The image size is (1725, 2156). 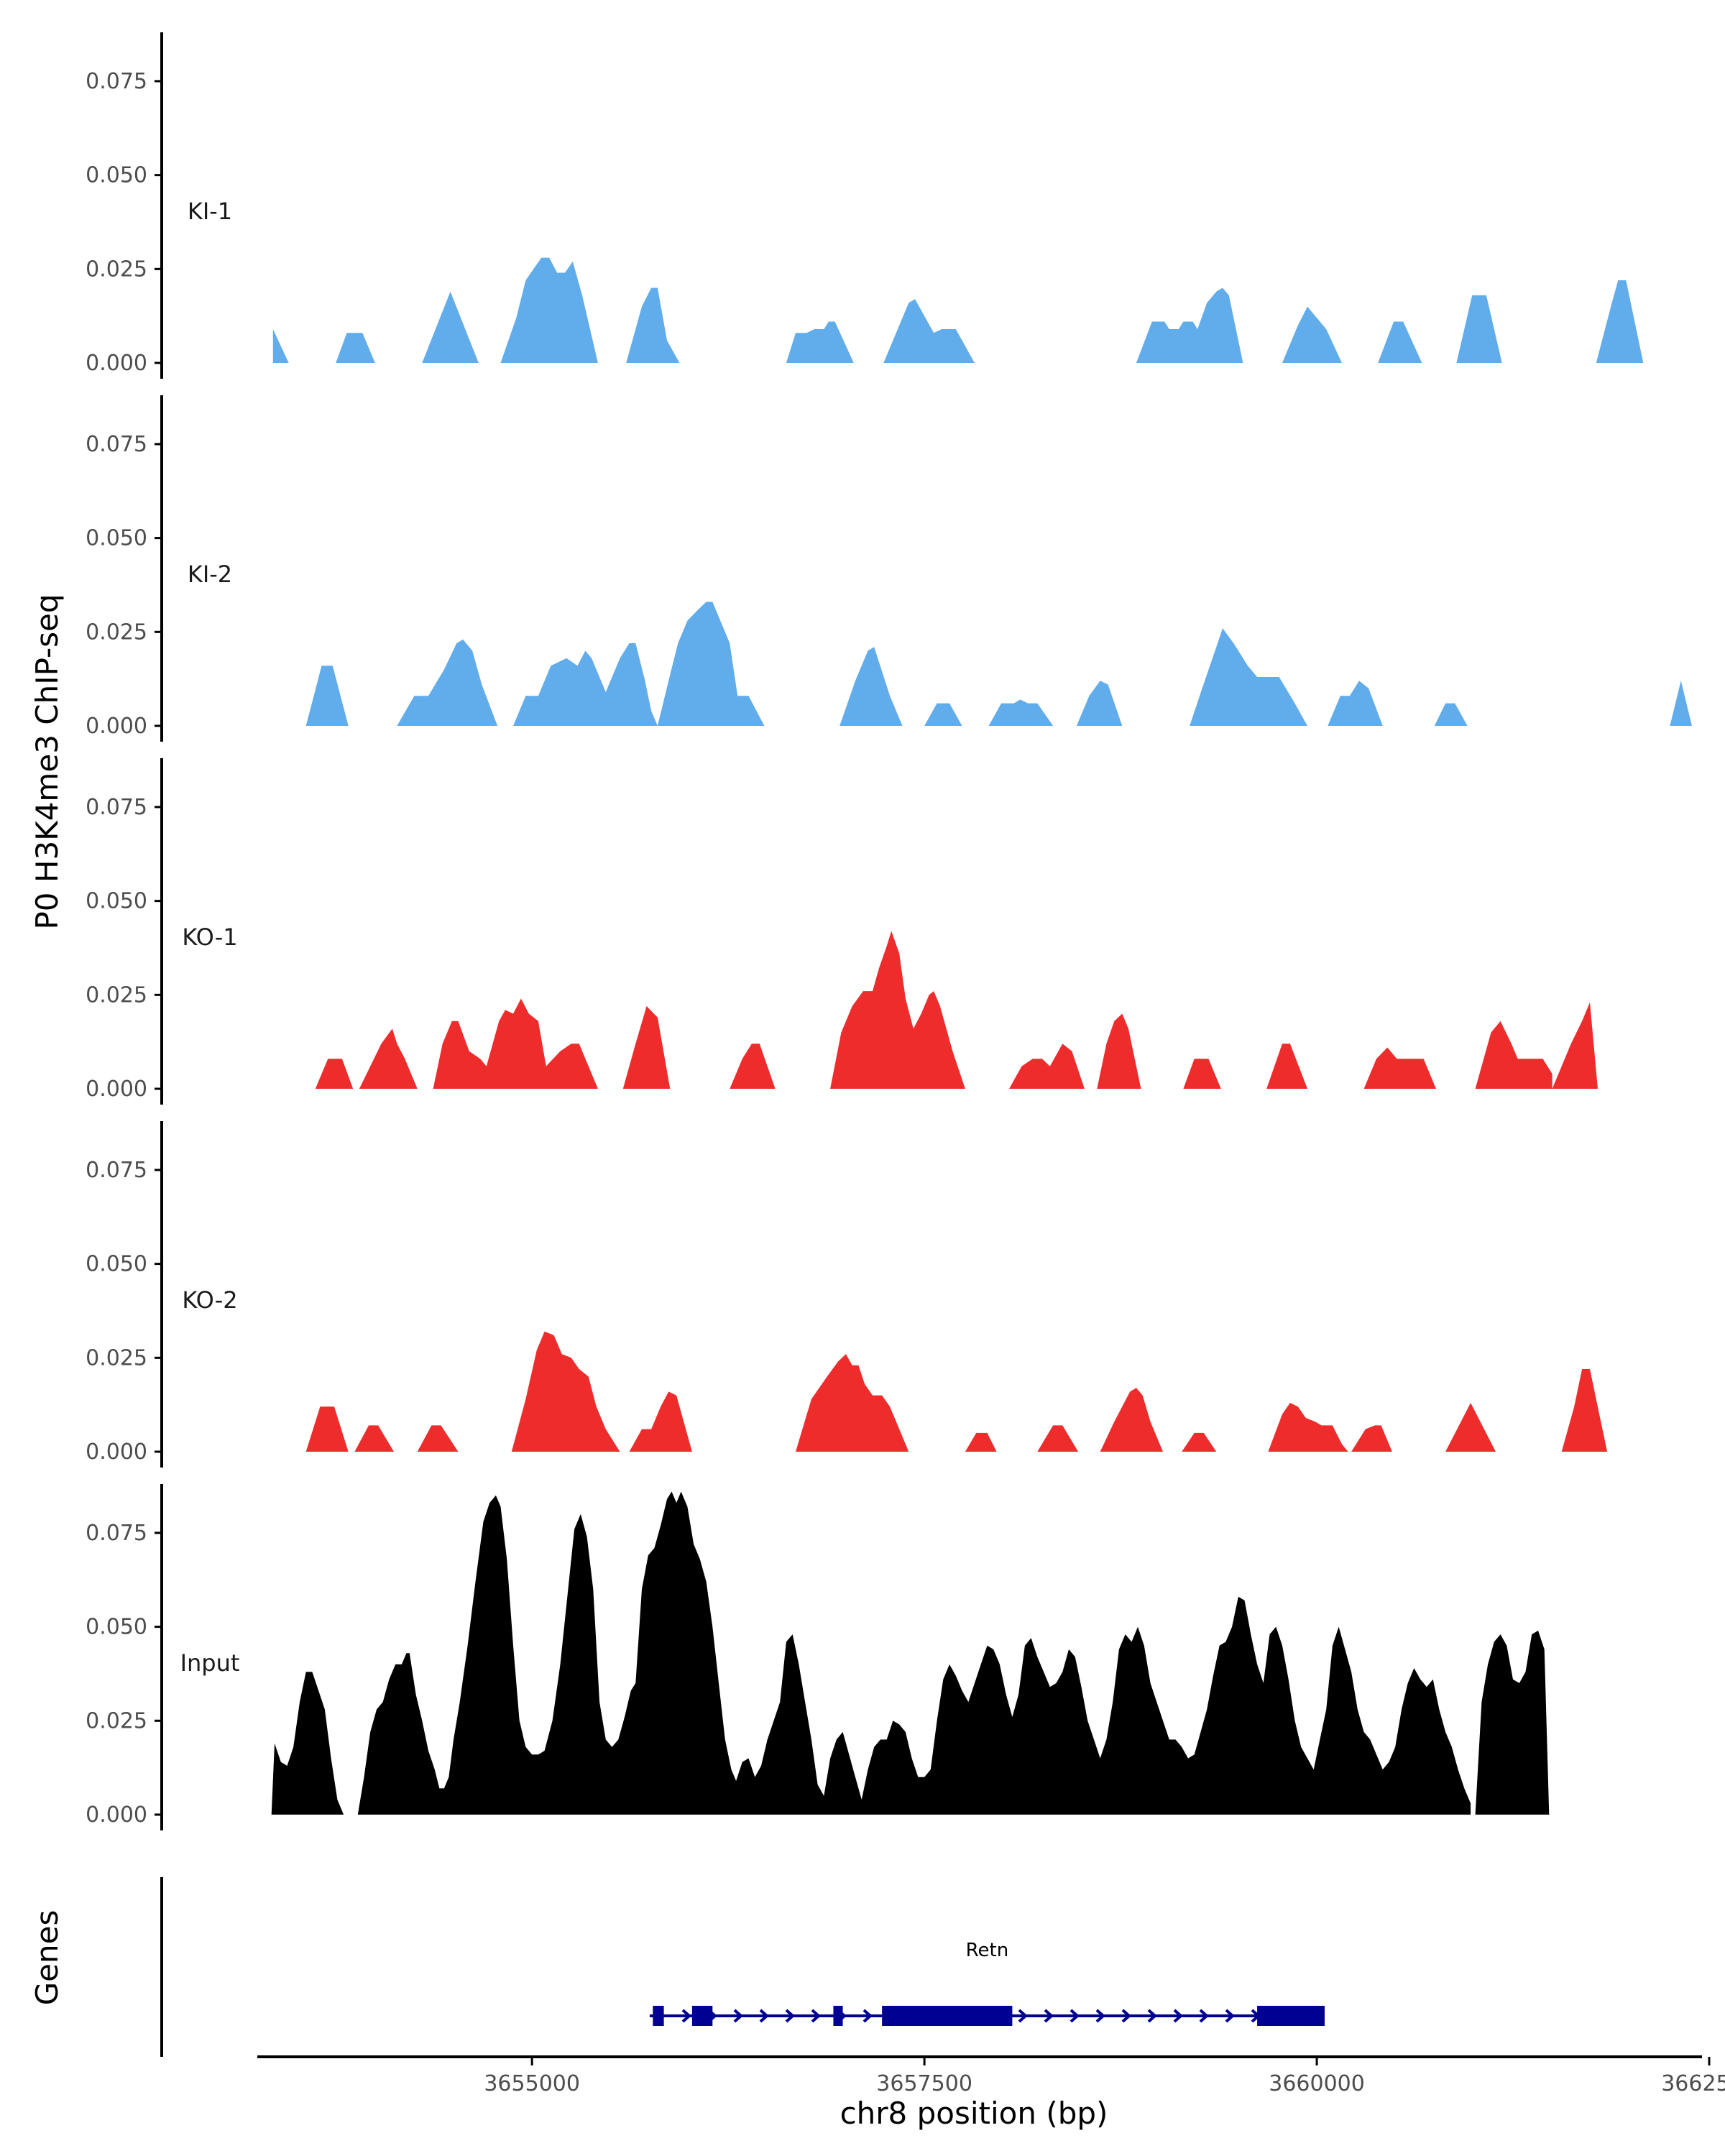 What do you see at coordinates (47, 761) in the screenshot?
I see `y-axis-title: P0 H3K4me3 ChIP-seq` at bounding box center [47, 761].